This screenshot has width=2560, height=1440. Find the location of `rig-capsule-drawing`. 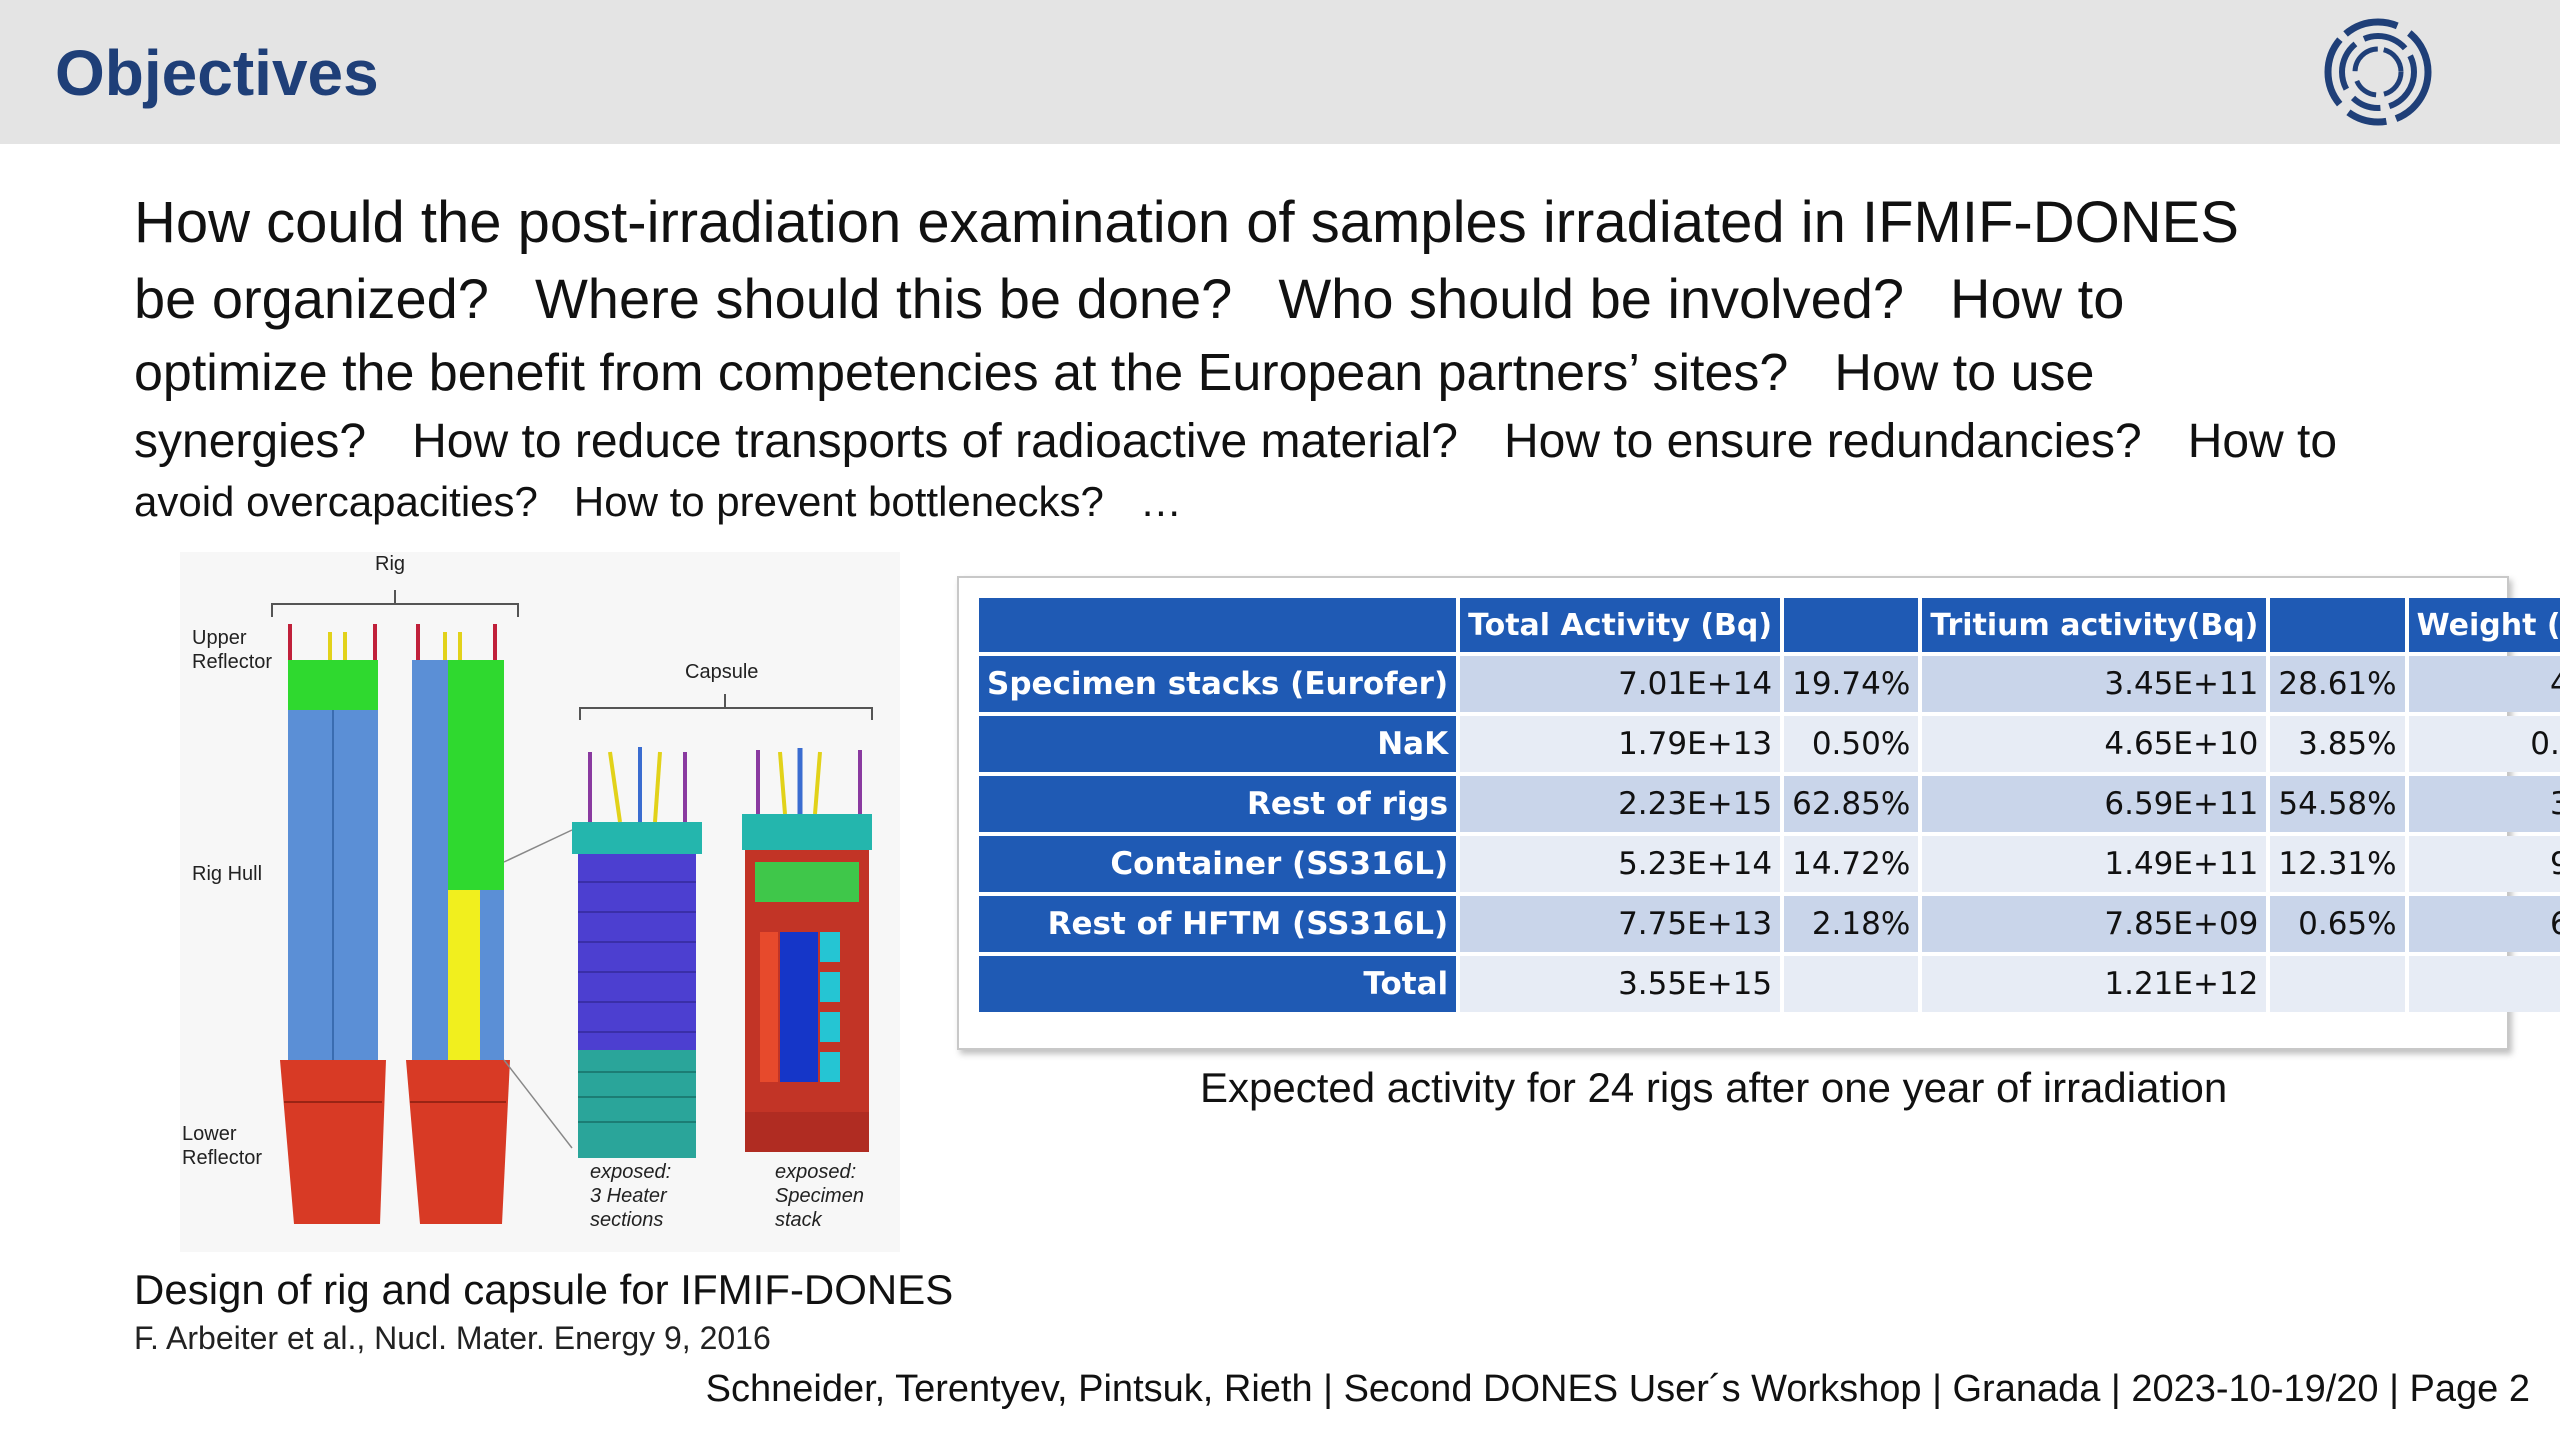

rig-capsule-drawing is located at coordinates (572, 907).